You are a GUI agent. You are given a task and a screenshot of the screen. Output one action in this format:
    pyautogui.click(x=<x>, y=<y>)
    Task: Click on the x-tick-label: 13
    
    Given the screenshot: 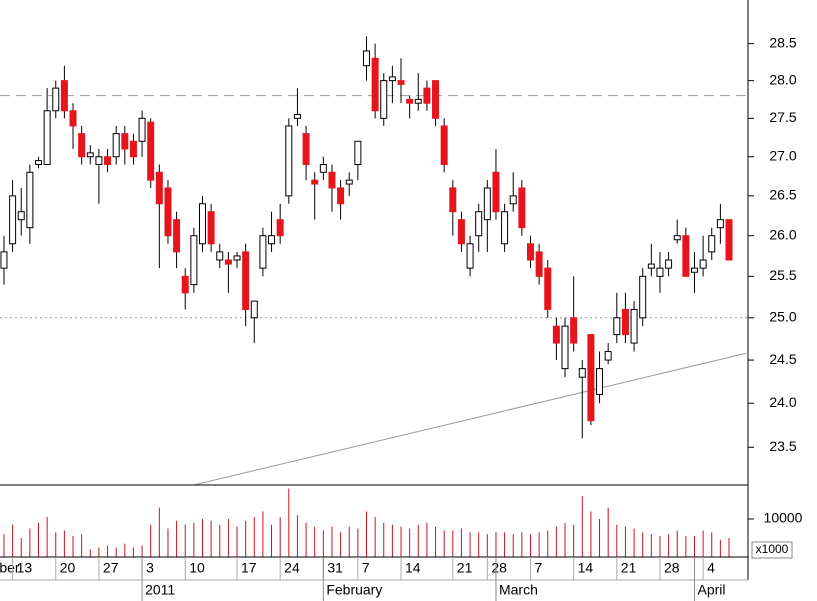 What is the action you would take?
    pyautogui.click(x=25, y=568)
    